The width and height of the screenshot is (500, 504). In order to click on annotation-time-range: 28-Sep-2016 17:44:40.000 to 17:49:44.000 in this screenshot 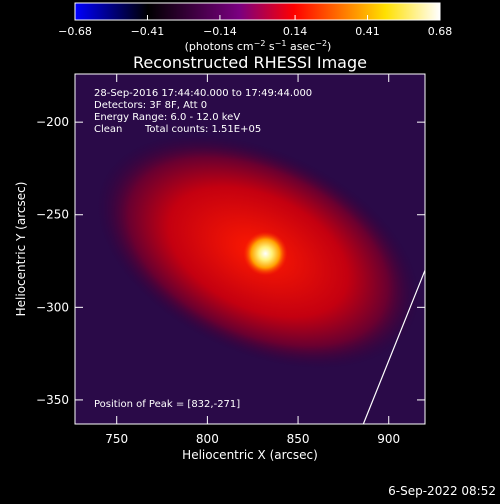, I will do `click(203, 93)`.